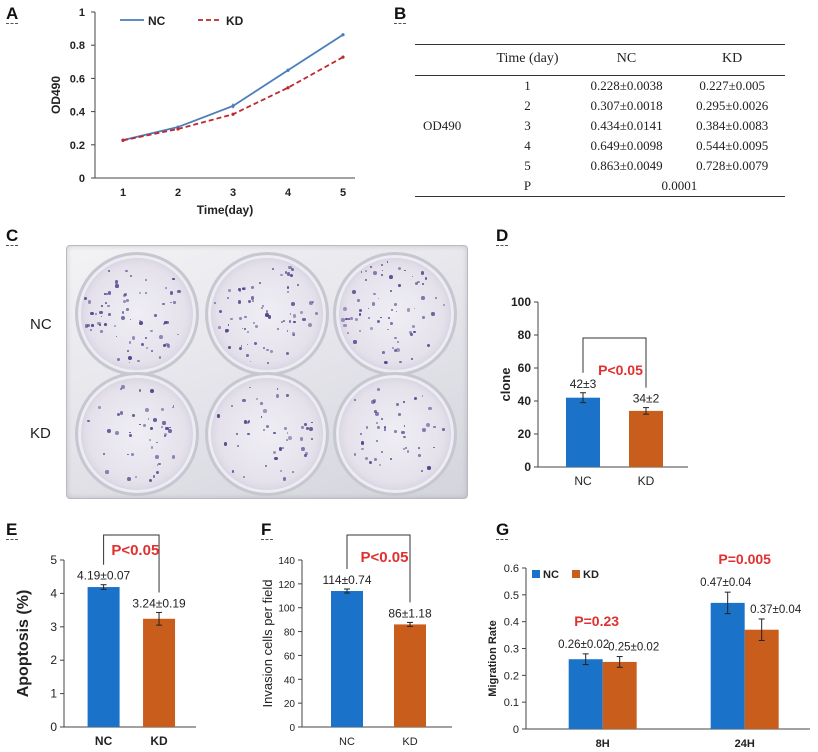 This screenshot has height=752, width=818. Describe the element at coordinates (591, 575) in the screenshot. I see `legend-label-kd: KD` at that location.